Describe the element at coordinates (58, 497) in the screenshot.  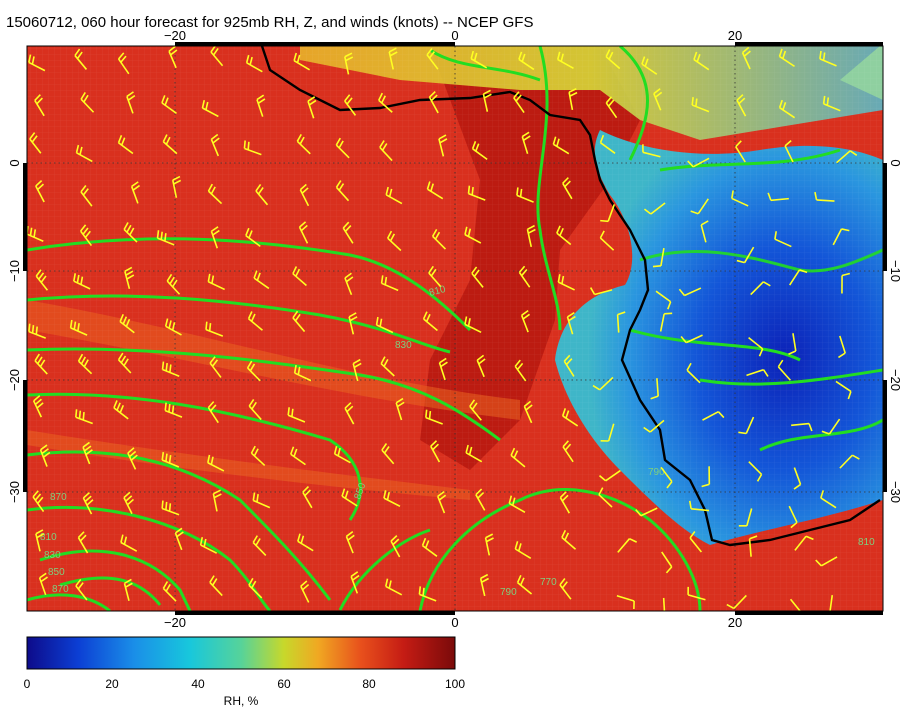
I see `contour-label: 870` at that location.